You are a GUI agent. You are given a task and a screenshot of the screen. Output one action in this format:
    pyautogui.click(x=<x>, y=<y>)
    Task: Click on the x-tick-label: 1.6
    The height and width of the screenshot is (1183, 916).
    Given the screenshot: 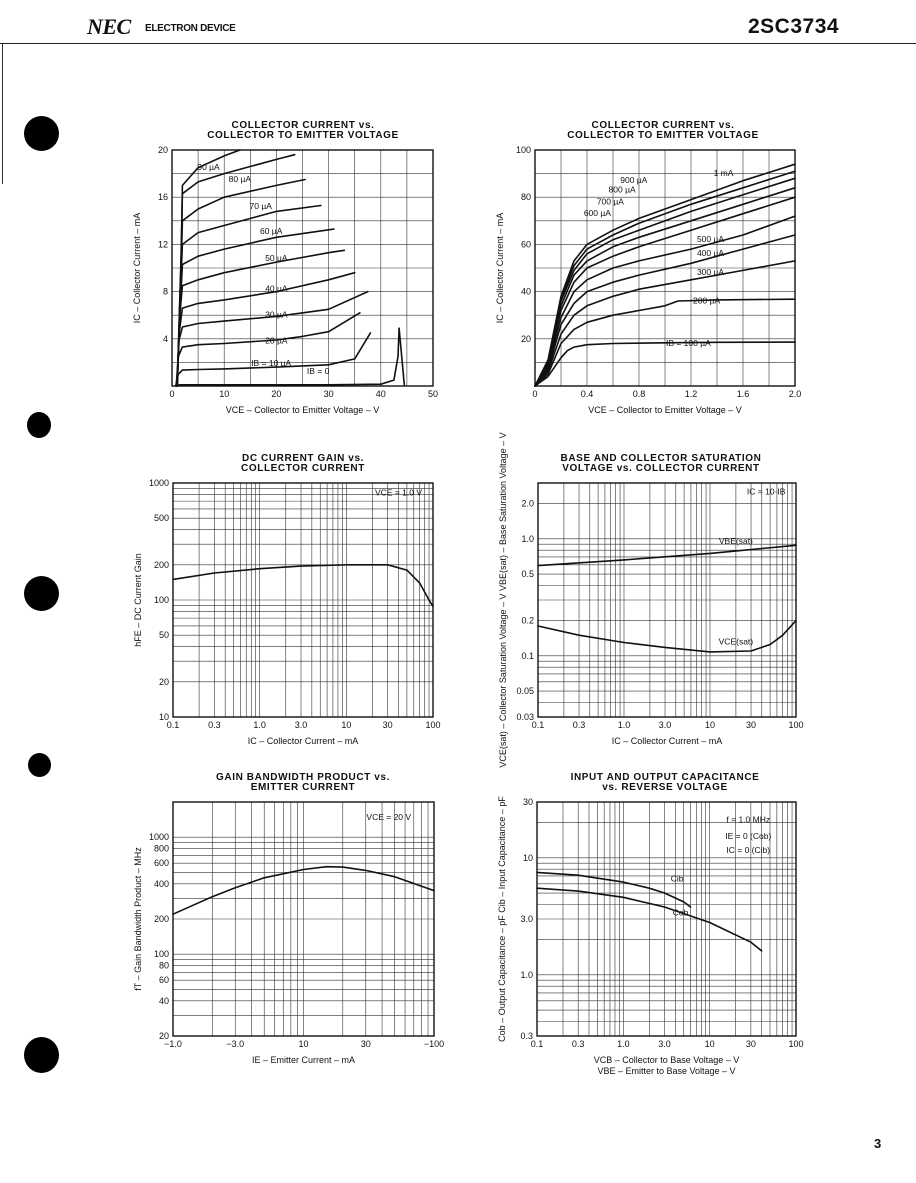 What is the action you would take?
    pyautogui.click(x=743, y=394)
    